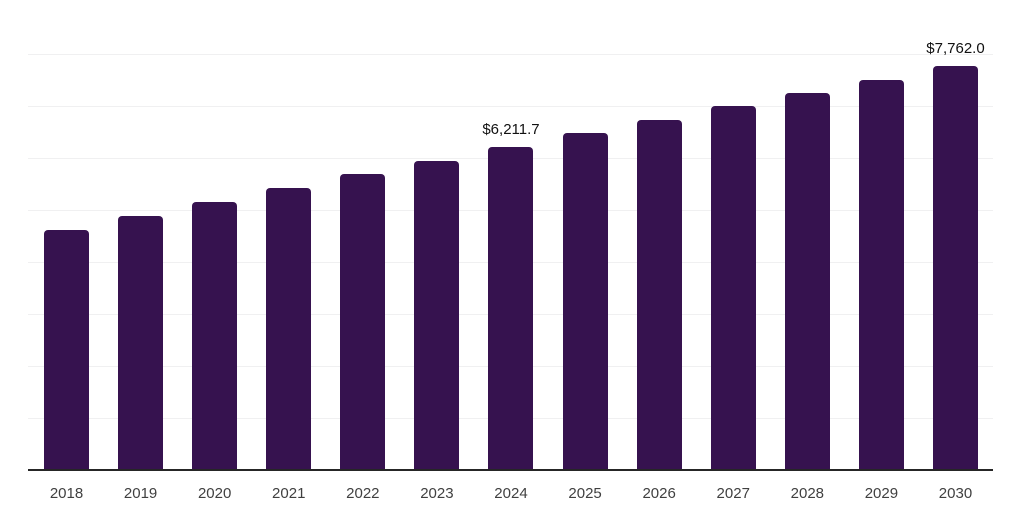 The width and height of the screenshot is (1024, 512). Describe the element at coordinates (511, 308) in the screenshot. I see `bar-2024` at that location.